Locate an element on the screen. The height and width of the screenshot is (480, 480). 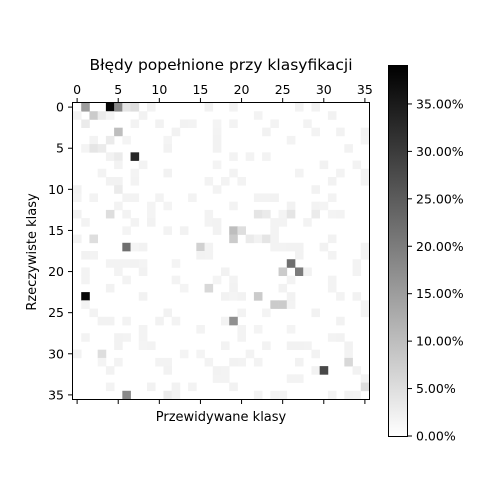
x-tick-label: 35 is located at coordinates (365, 89).